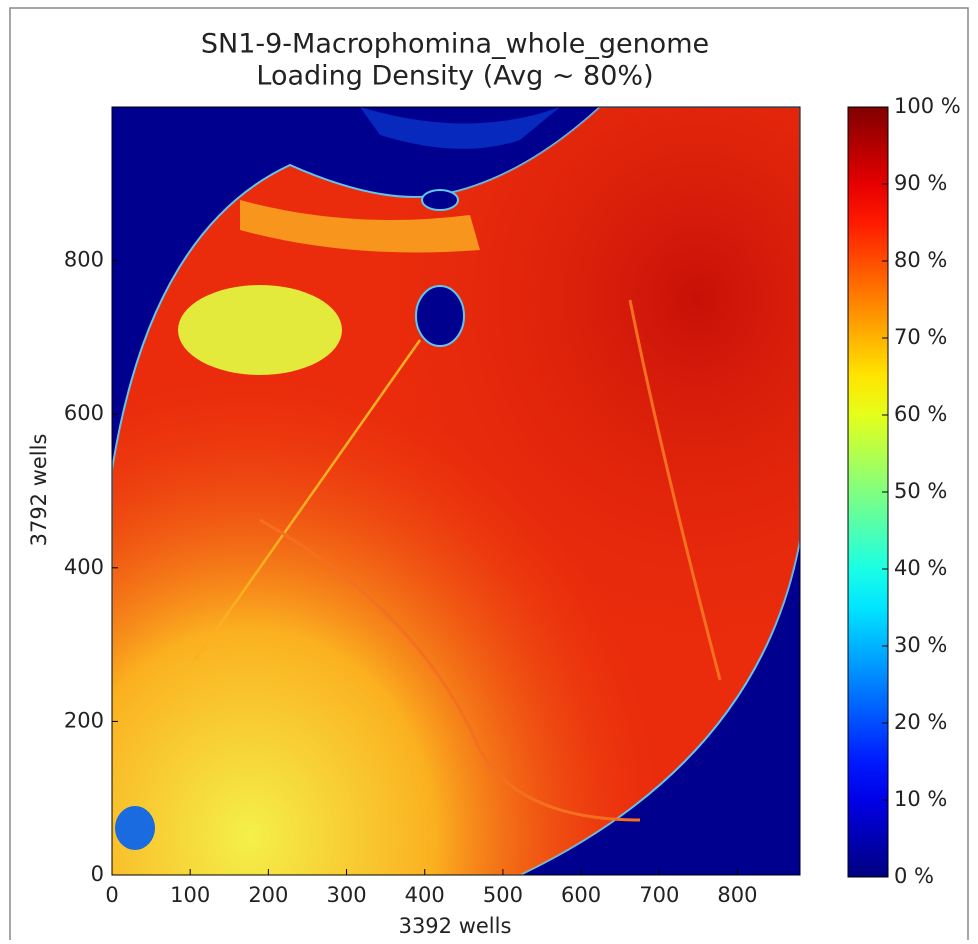 The image size is (978, 944). Describe the element at coordinates (920, 722) in the screenshot. I see `colorbar-tick-label: 20 %` at that location.